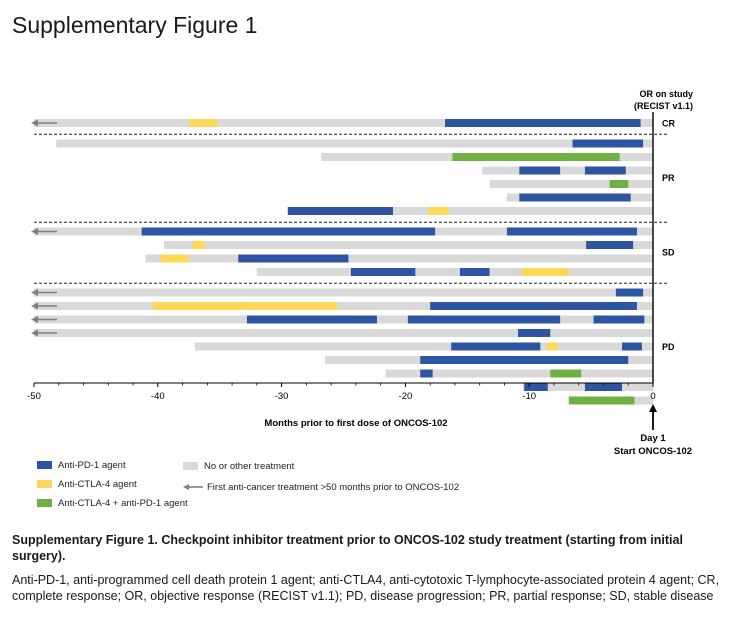 Image resolution: width=741 pixels, height=636 pixels. Describe the element at coordinates (653, 408) in the screenshot. I see `arrow-up-icon` at that location.